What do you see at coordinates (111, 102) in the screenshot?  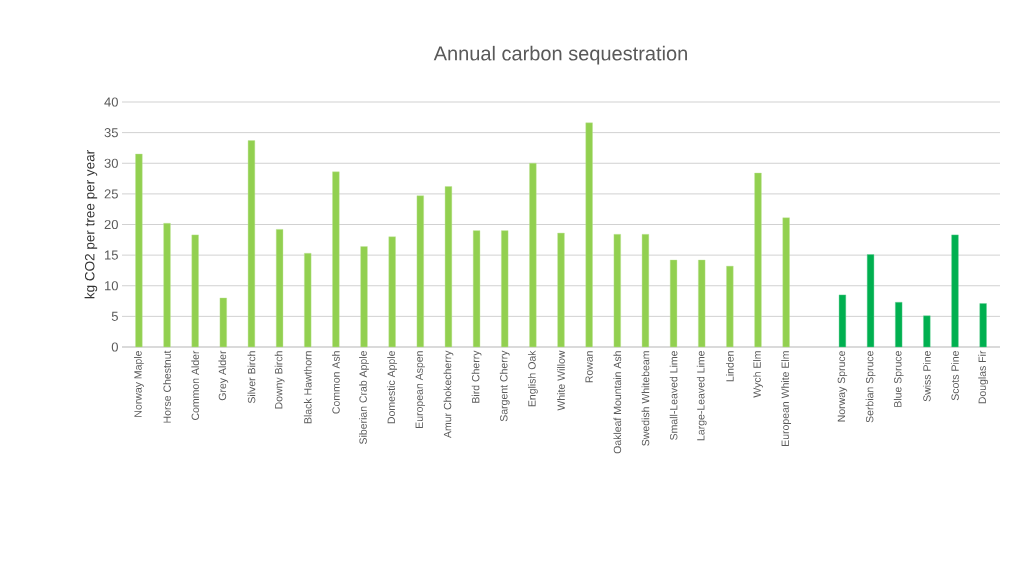 I see `y-tick-label: 40` at bounding box center [111, 102].